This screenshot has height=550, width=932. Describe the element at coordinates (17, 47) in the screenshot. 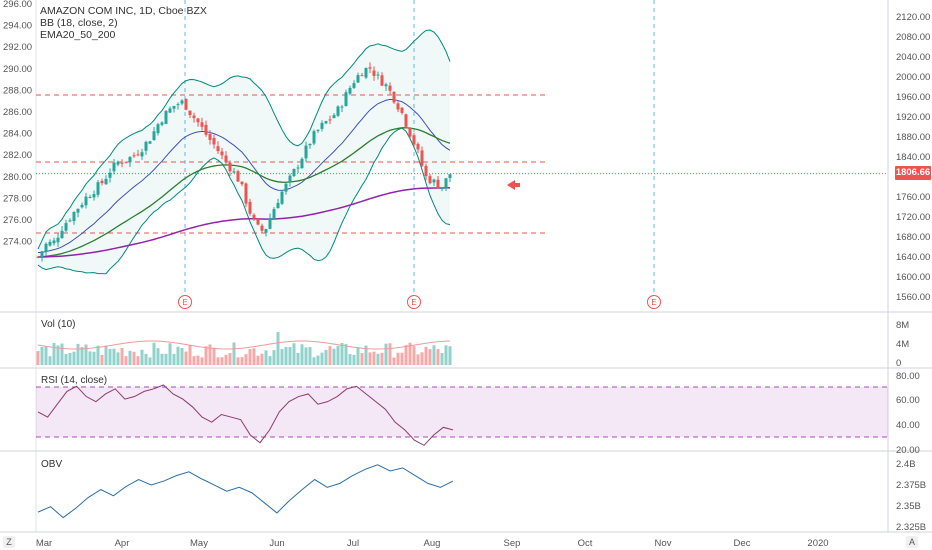

I see `left-axis-tick: 292.00` at that location.